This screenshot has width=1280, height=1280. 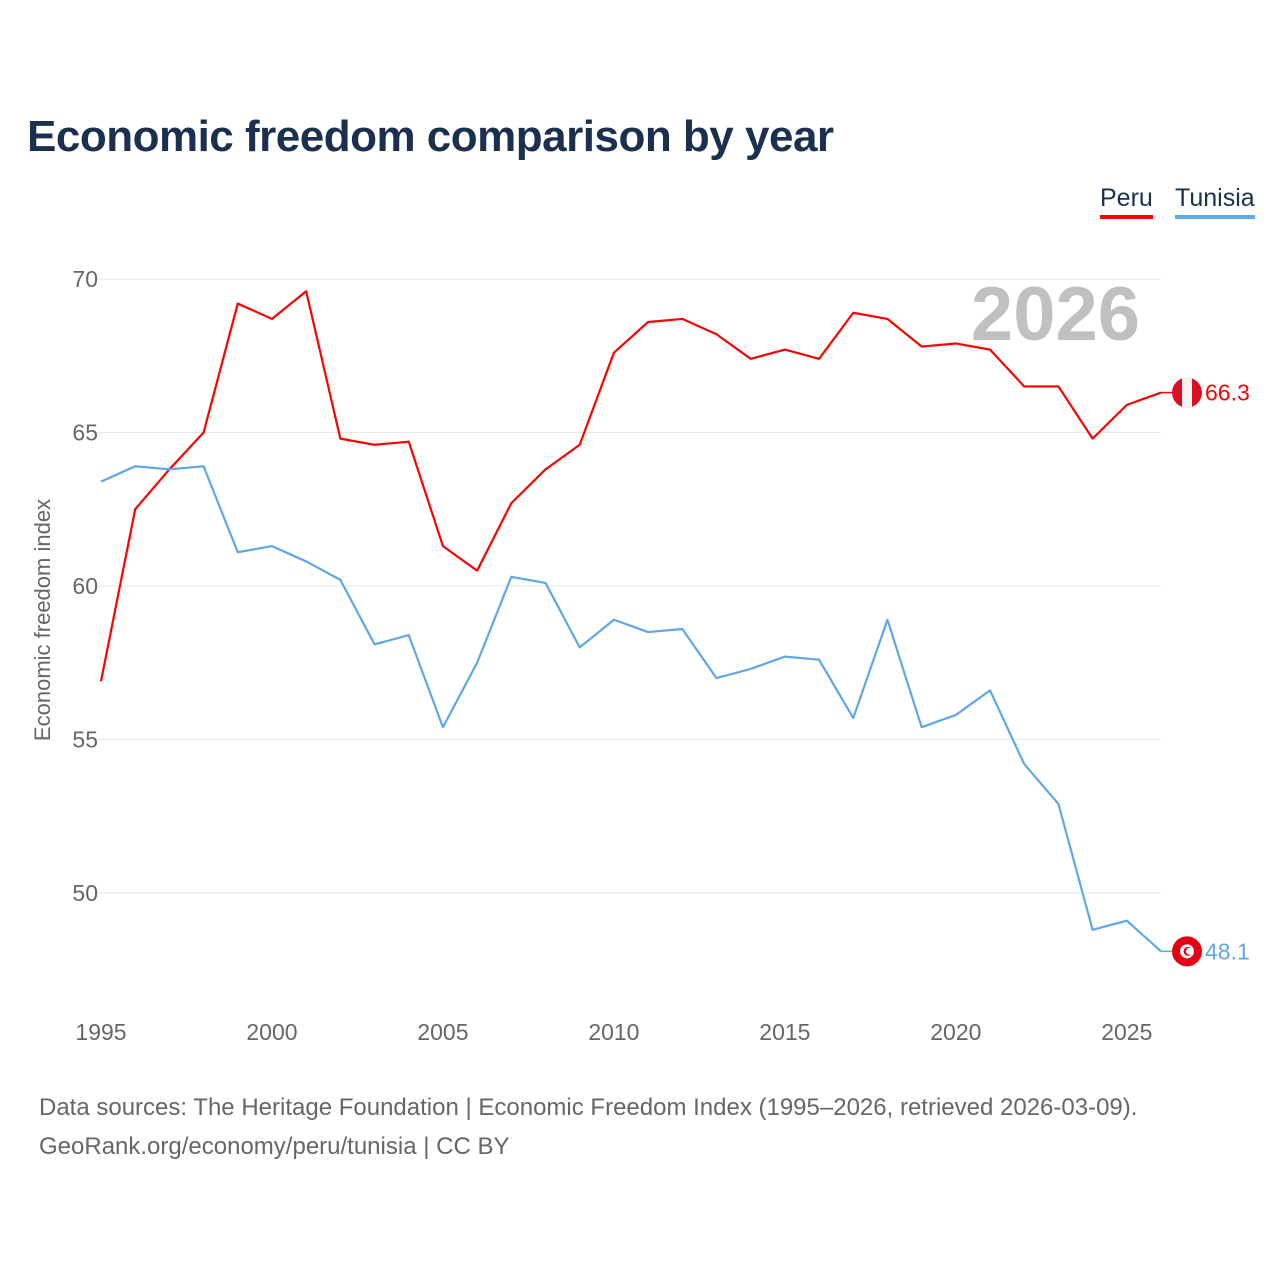 I want to click on x-tick-label: 2015, so click(x=784, y=1032).